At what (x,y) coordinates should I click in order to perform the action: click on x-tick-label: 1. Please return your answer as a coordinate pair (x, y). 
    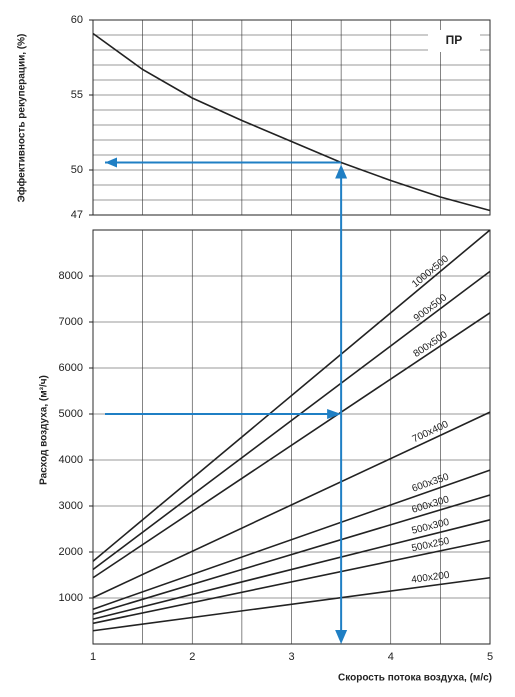
    Looking at the image, I should click on (93, 657).